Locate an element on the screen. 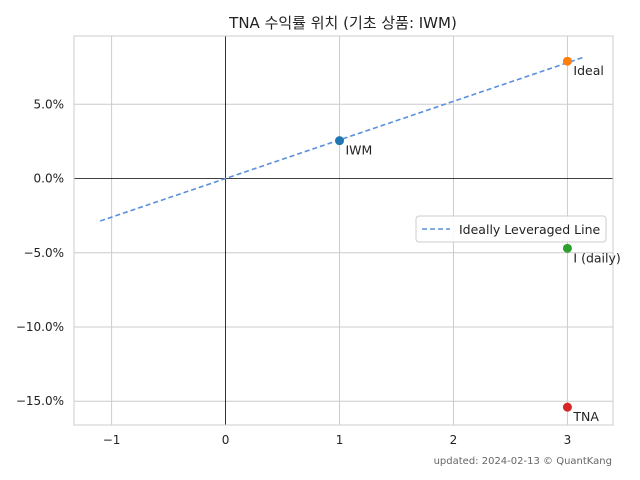 This screenshot has width=640, height=480. point-iwm is located at coordinates (340, 141).